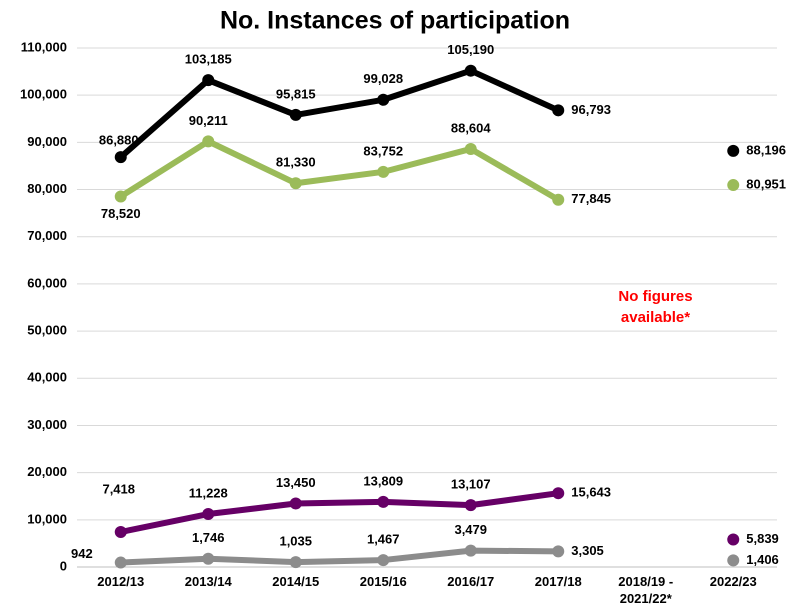 This screenshot has width=787, height=609. What do you see at coordinates (208, 492) in the screenshot?
I see `data-label: 11,228` at bounding box center [208, 492].